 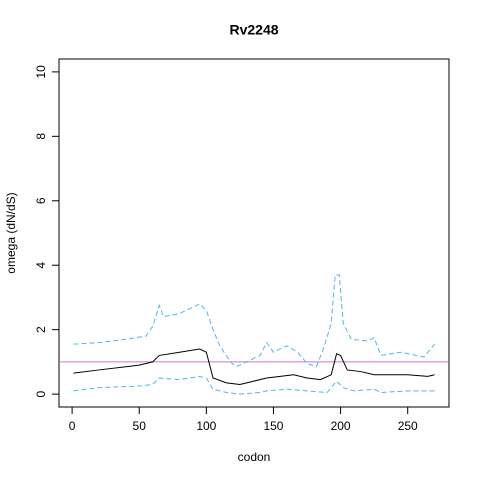 What do you see at coordinates (254, 457) in the screenshot?
I see `x-axis-label: codon` at bounding box center [254, 457].